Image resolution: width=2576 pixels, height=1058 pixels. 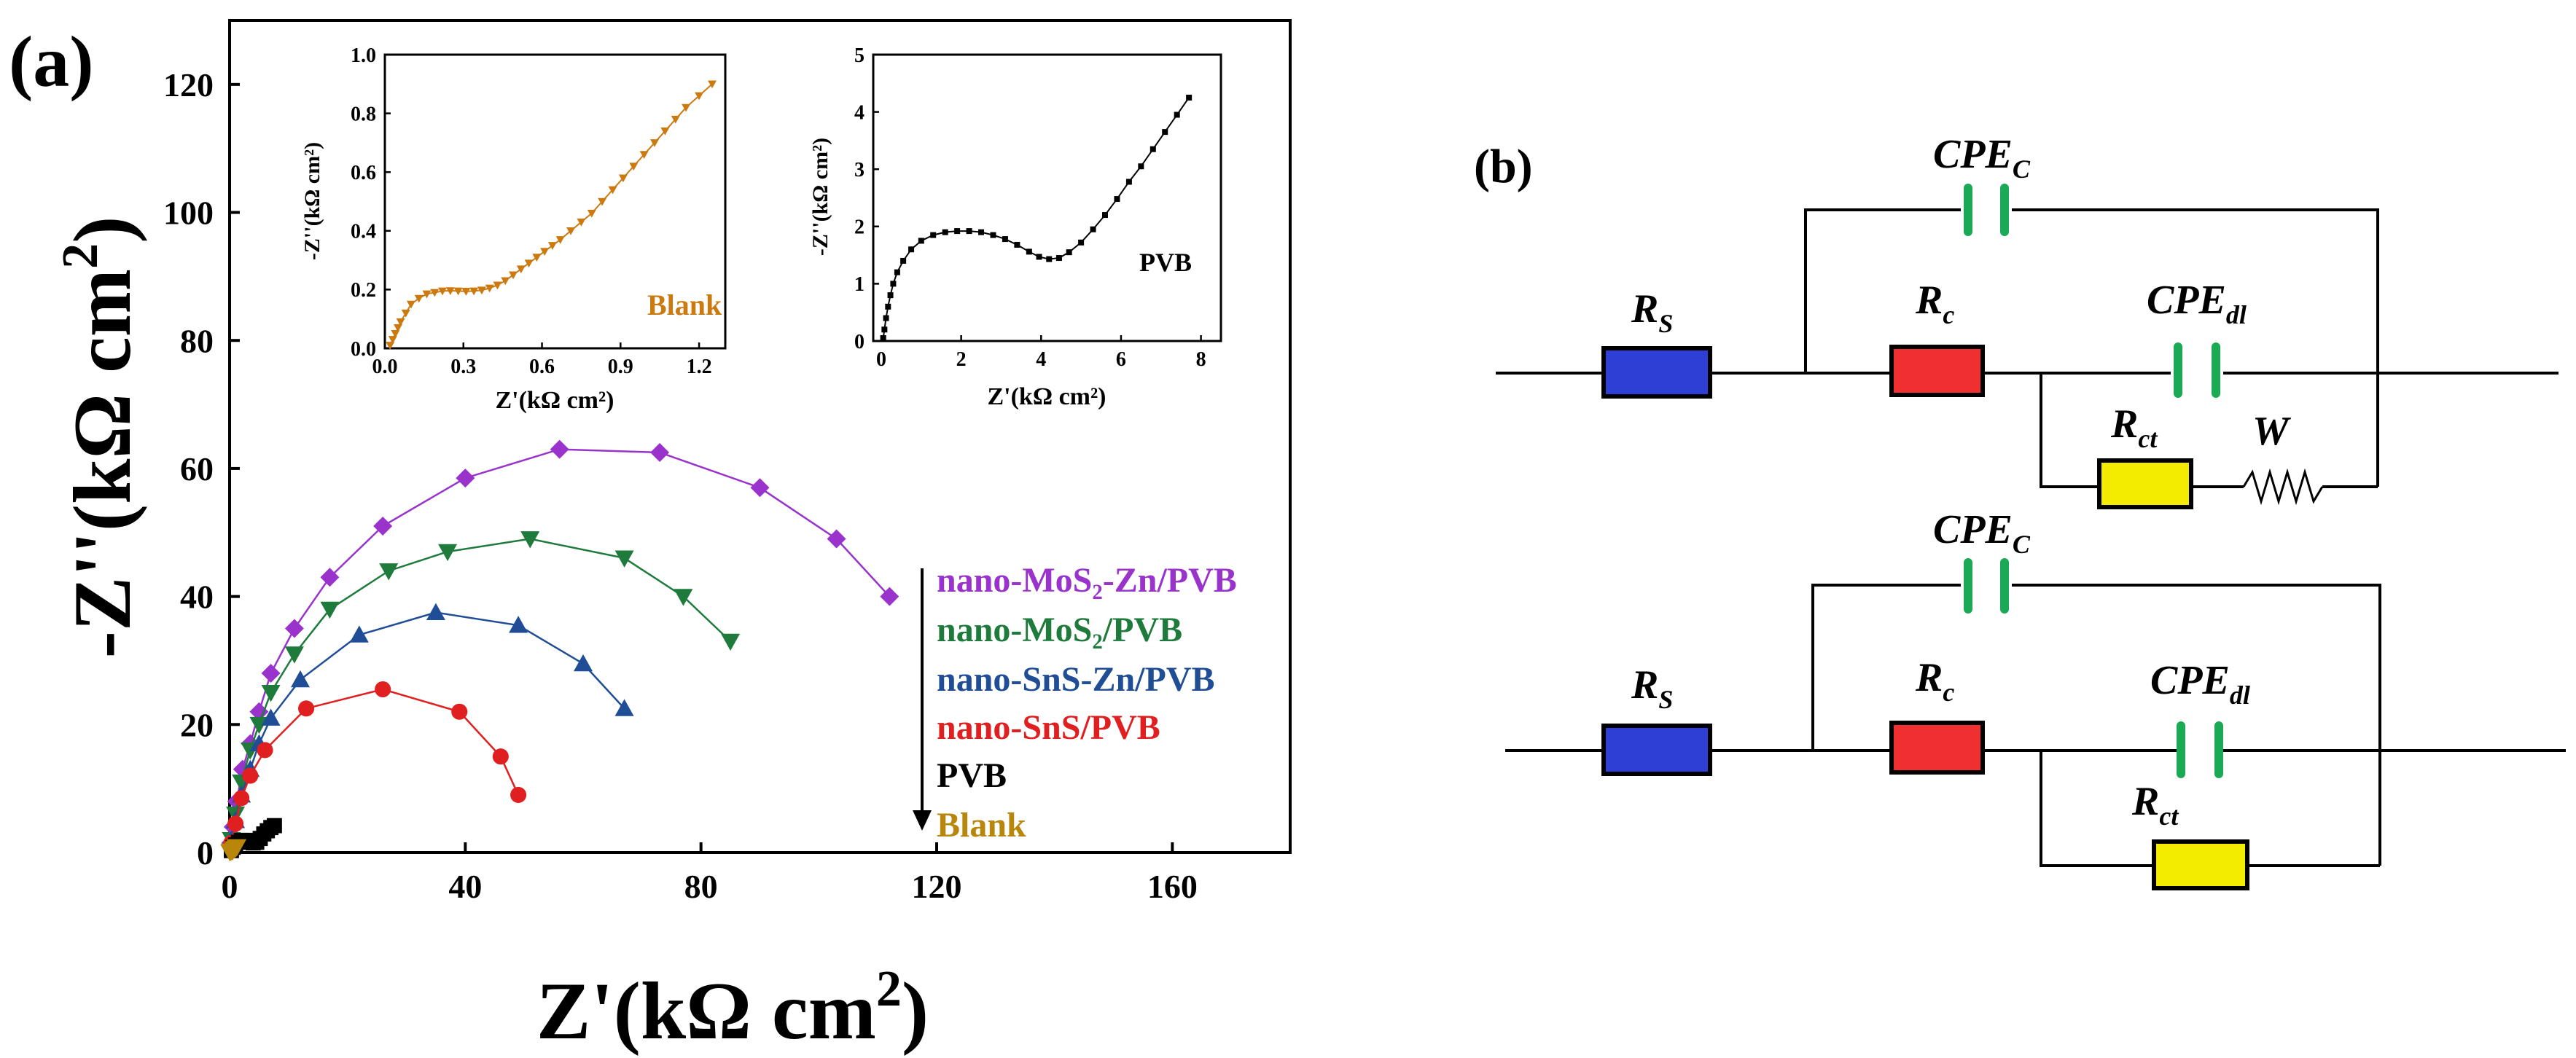 I want to click on series-line-mos2, so click(x=480, y=689).